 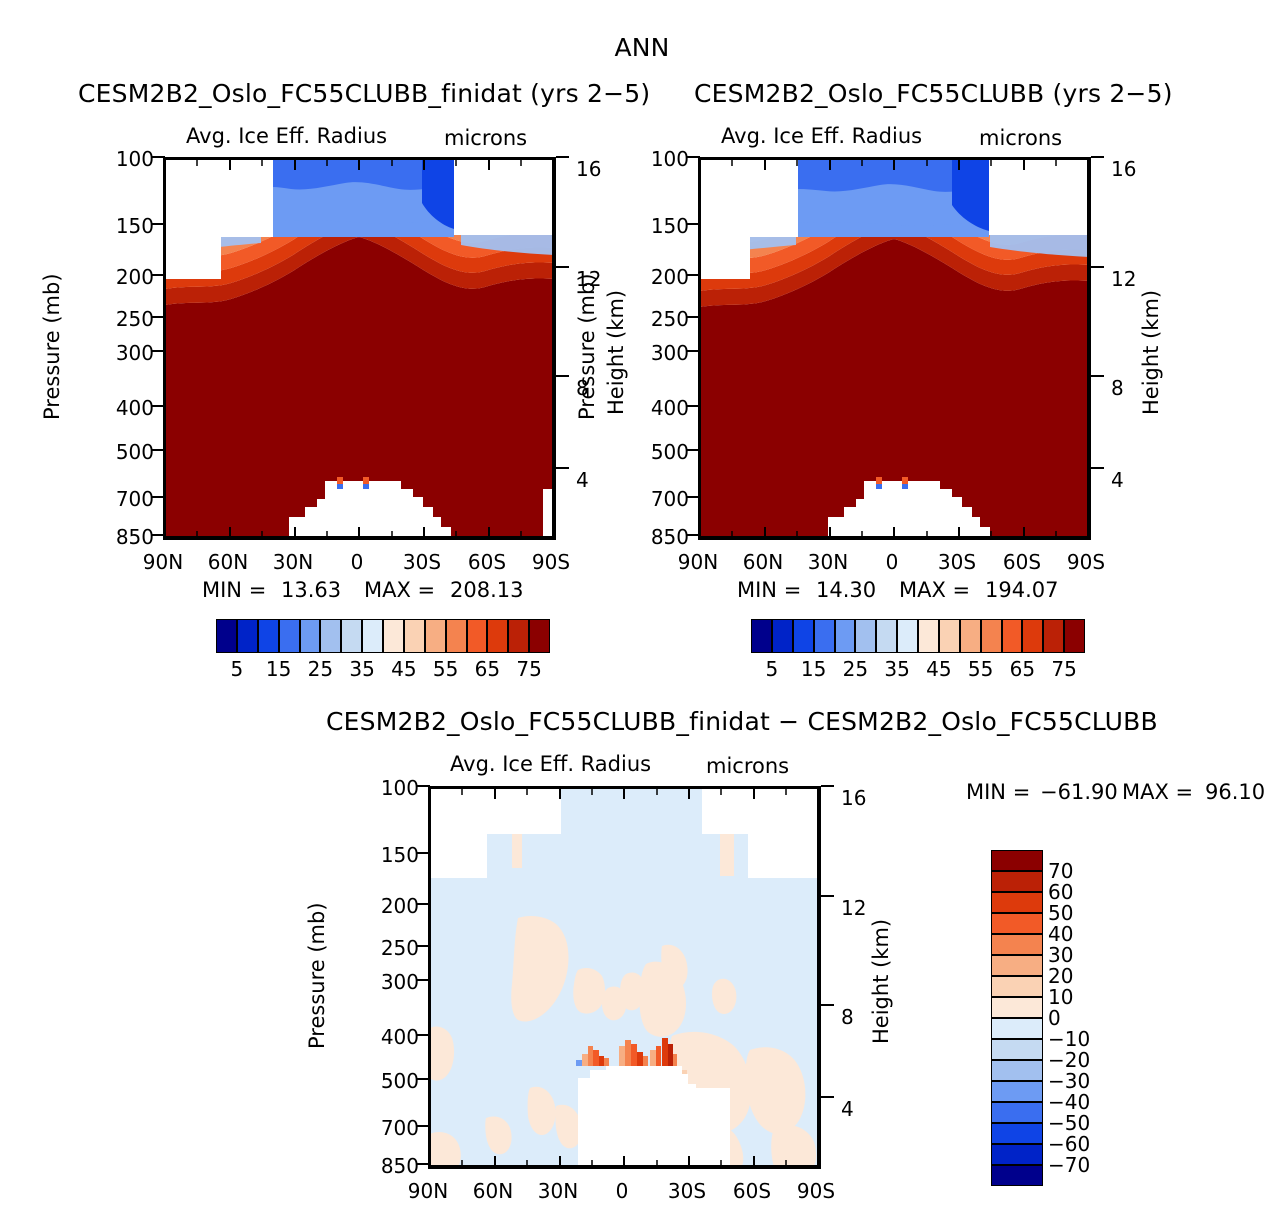 What do you see at coordinates (399, 855) in the screenshot?
I see `ytick-d-150: 150` at bounding box center [399, 855].